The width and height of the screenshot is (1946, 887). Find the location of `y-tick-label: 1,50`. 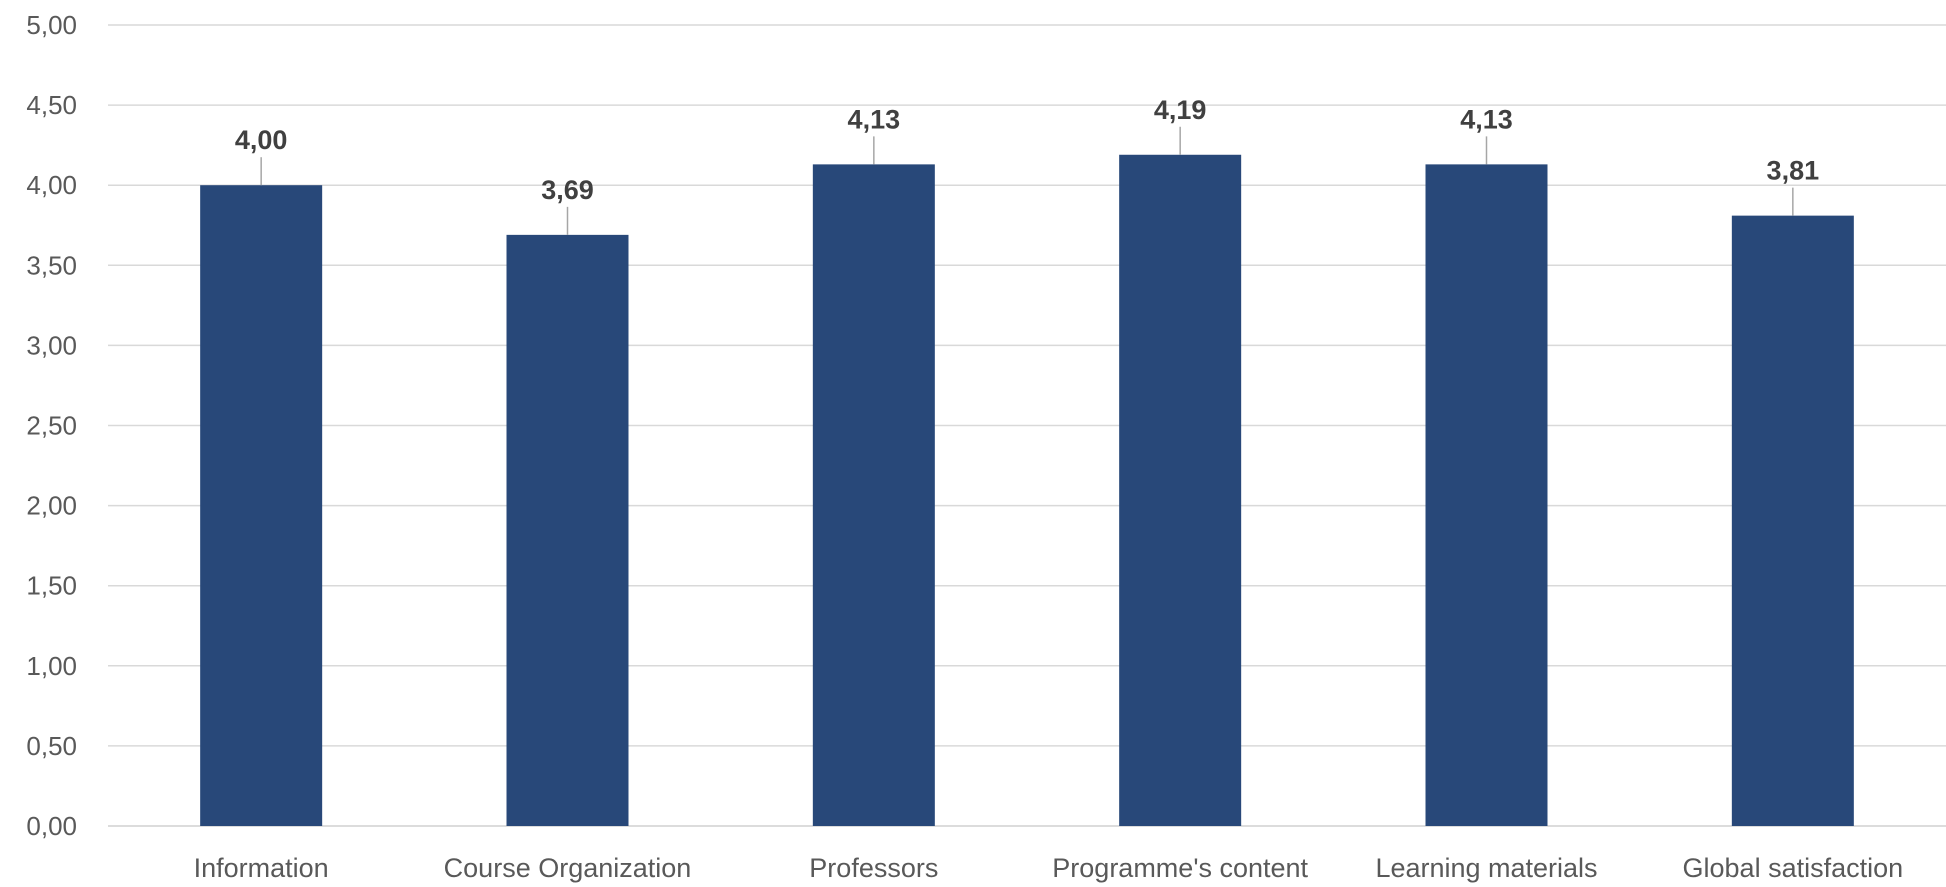

y-tick-label: 1,50 is located at coordinates (51, 586).